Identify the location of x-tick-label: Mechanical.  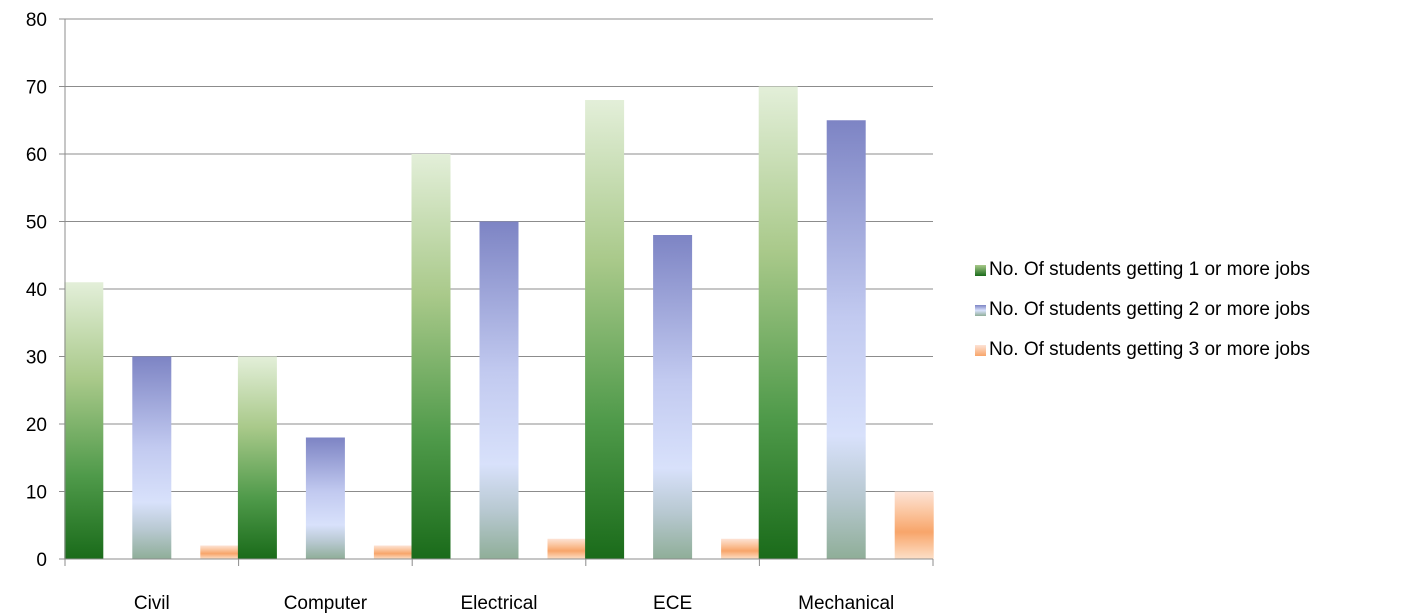
(846, 603).